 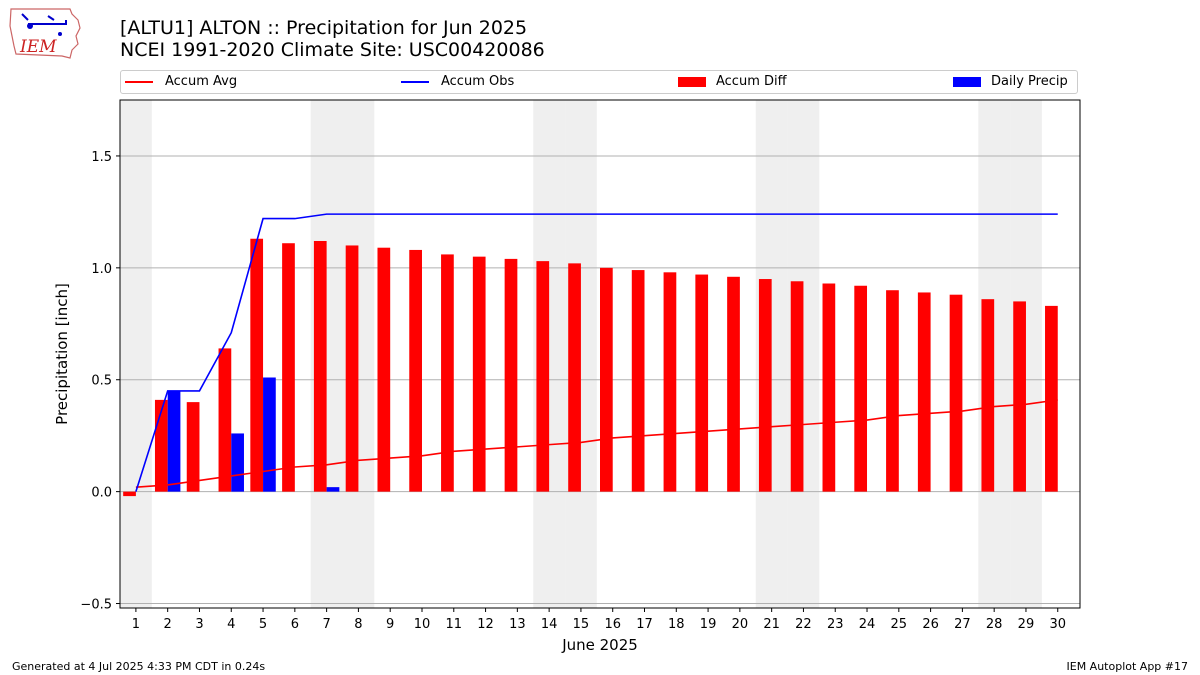 What do you see at coordinates (485, 624) in the screenshot?
I see `x-tick-label: 12` at bounding box center [485, 624].